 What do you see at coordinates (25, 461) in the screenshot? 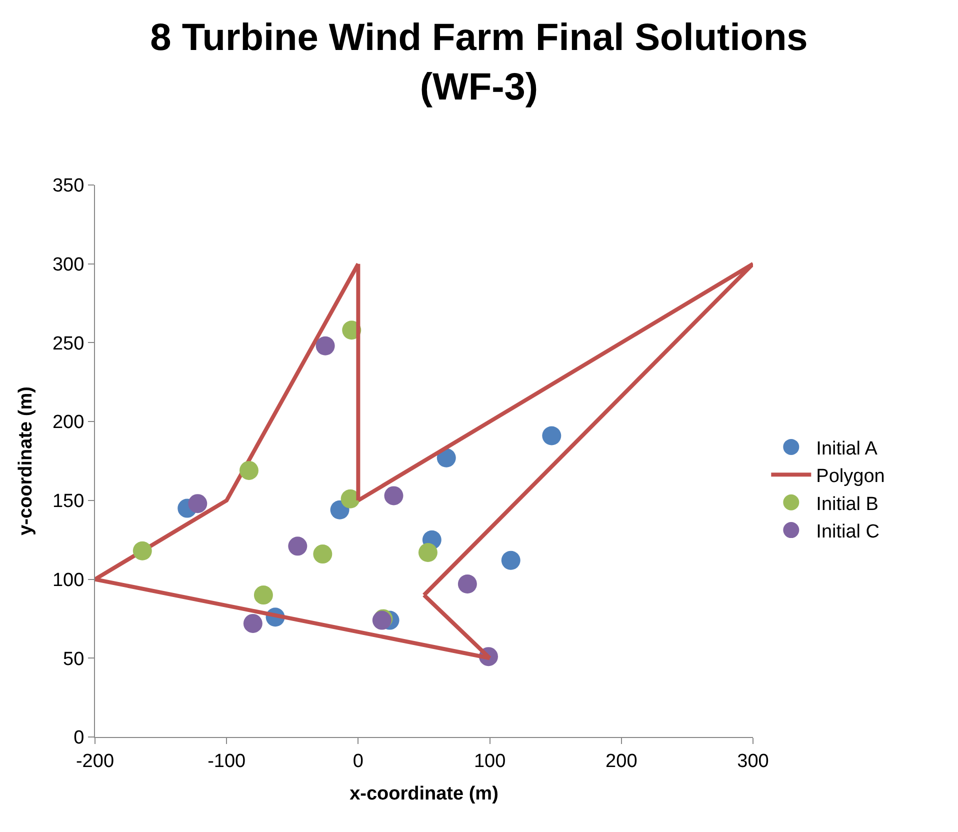
I see `y-axis-title: y-coordinate (m)` at bounding box center [25, 461].